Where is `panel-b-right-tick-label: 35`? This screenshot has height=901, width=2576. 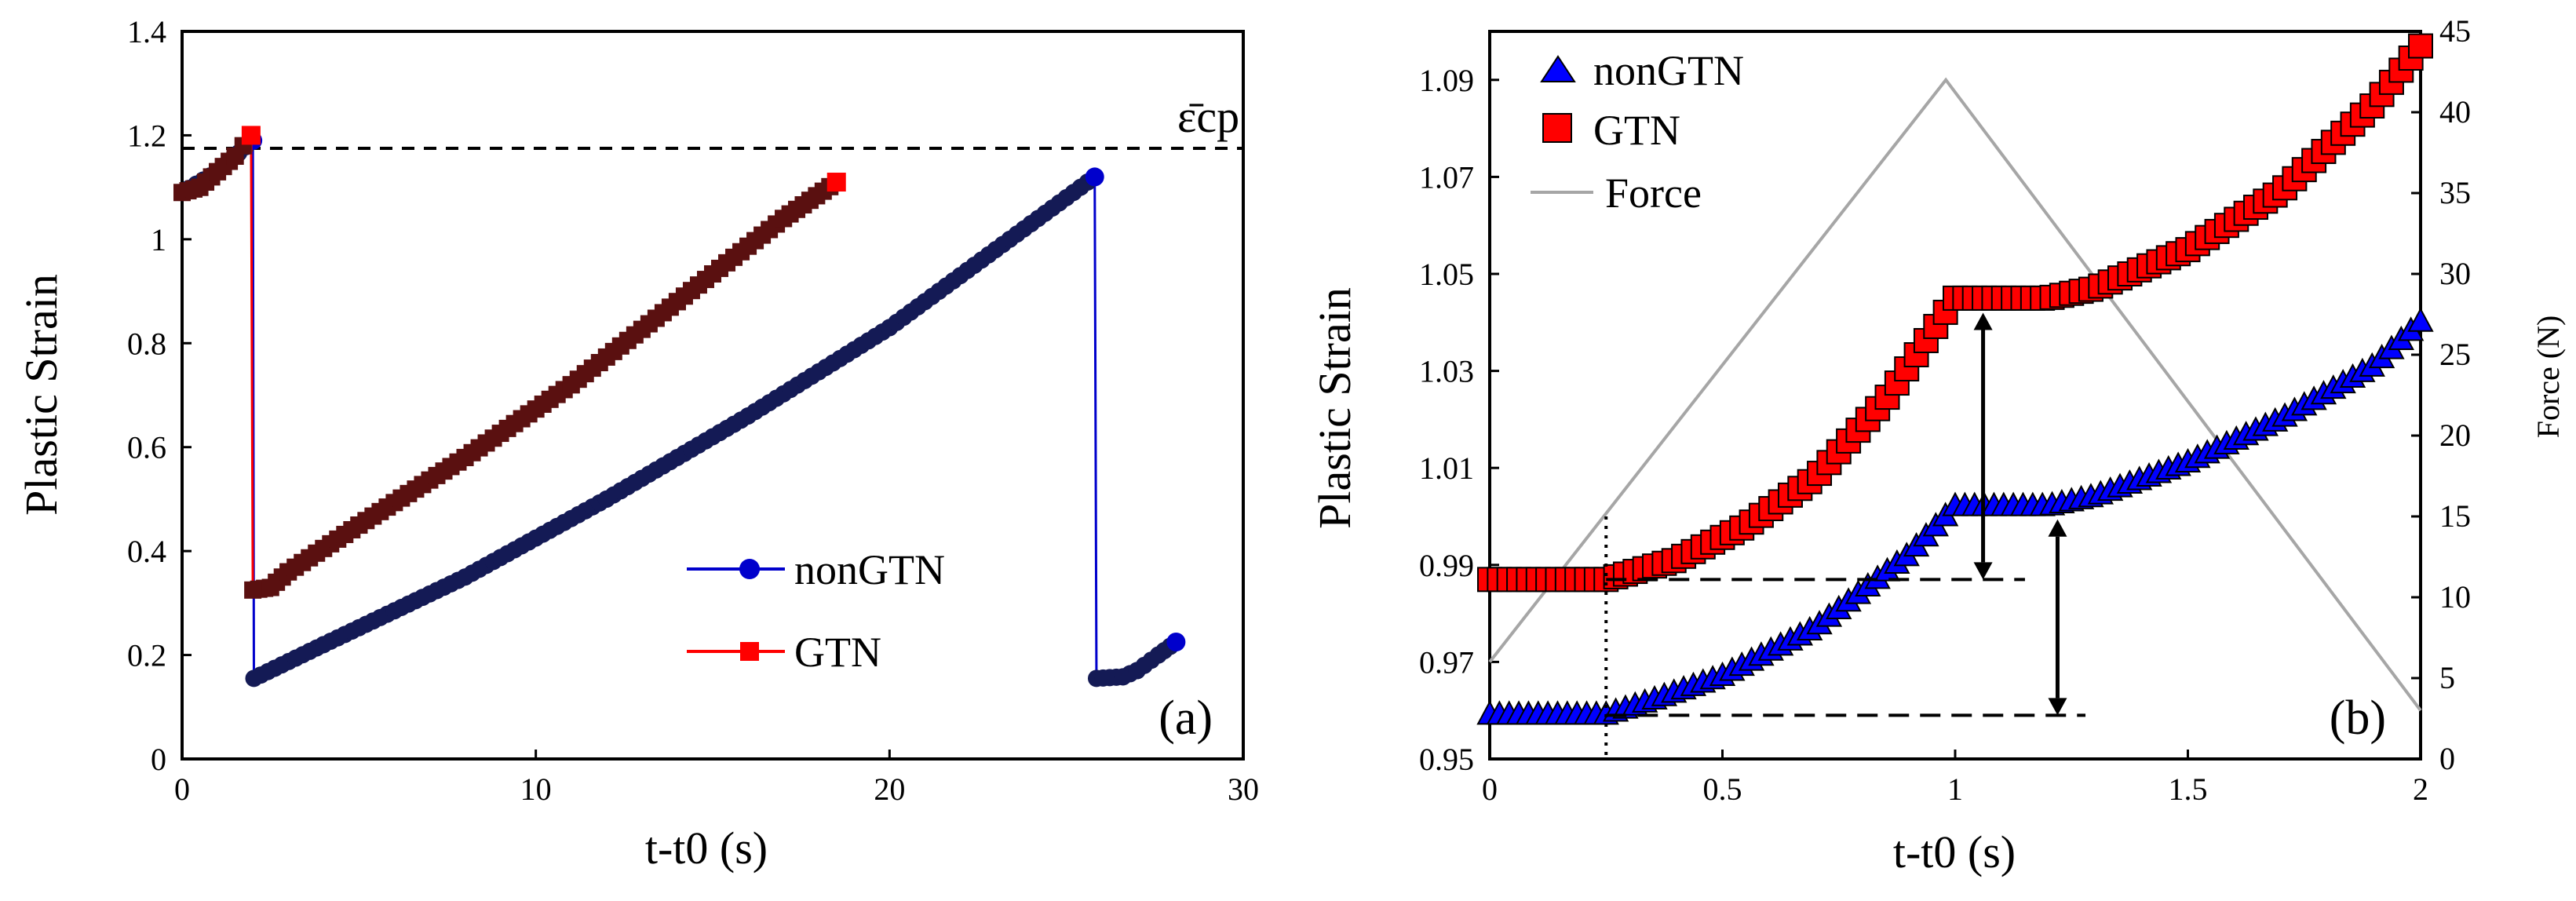
panel-b-right-tick-label: 35 is located at coordinates (2455, 193).